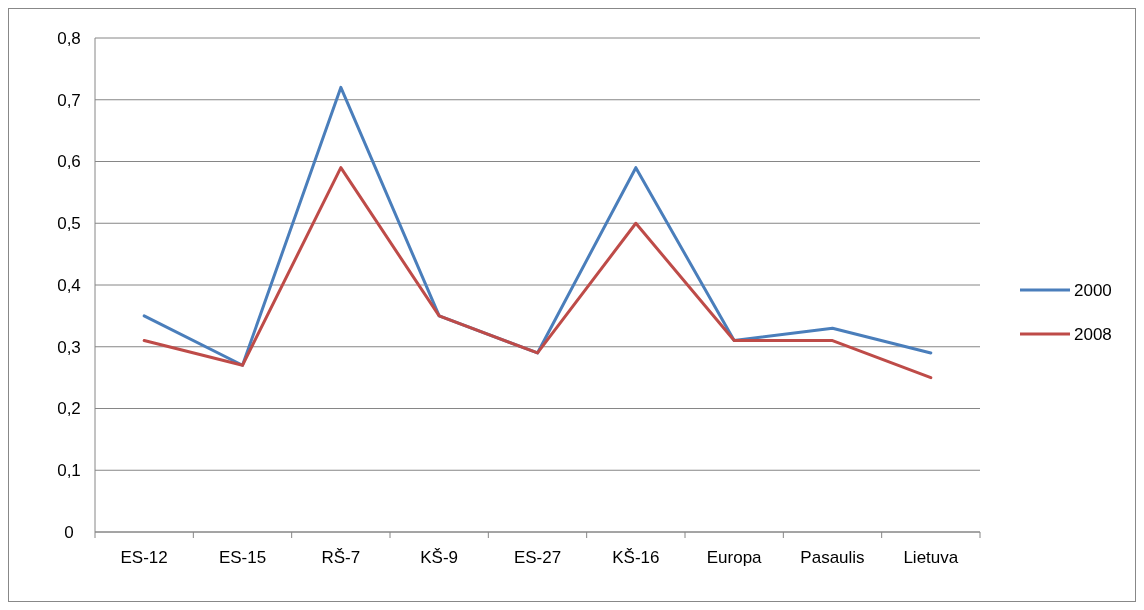  I want to click on legend-label: 2008, so click(1093, 334).